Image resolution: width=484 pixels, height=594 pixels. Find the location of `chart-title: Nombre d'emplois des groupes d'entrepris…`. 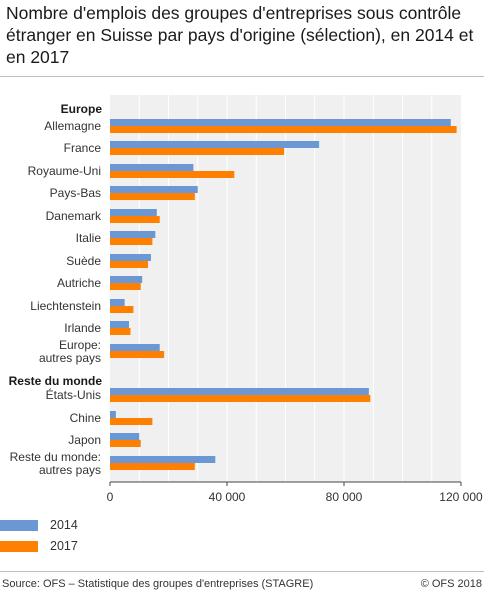

chart-title: Nombre d'emplois des groupes d'entrepris… is located at coordinates (240, 35).